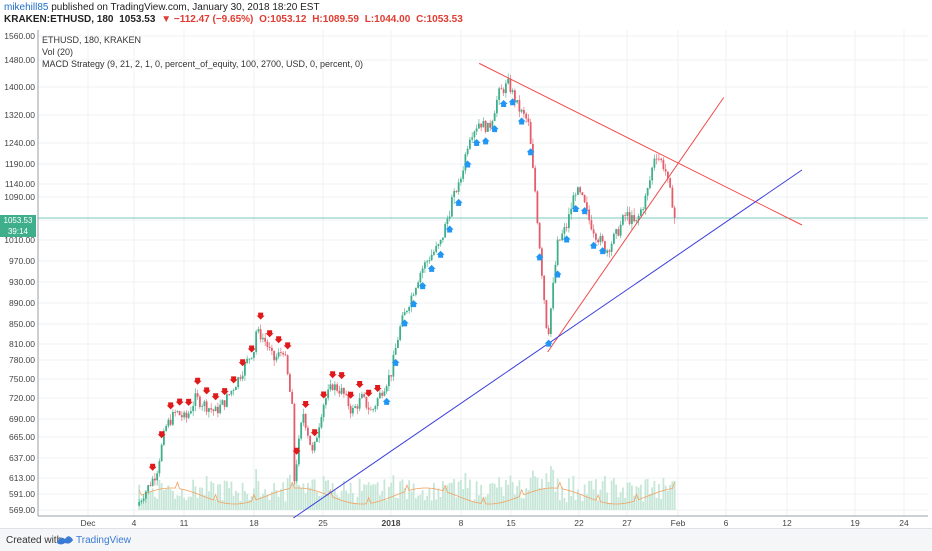 The height and width of the screenshot is (551, 932). Describe the element at coordinates (407, 493) in the screenshot. I see `volume-ma-line` at that location.